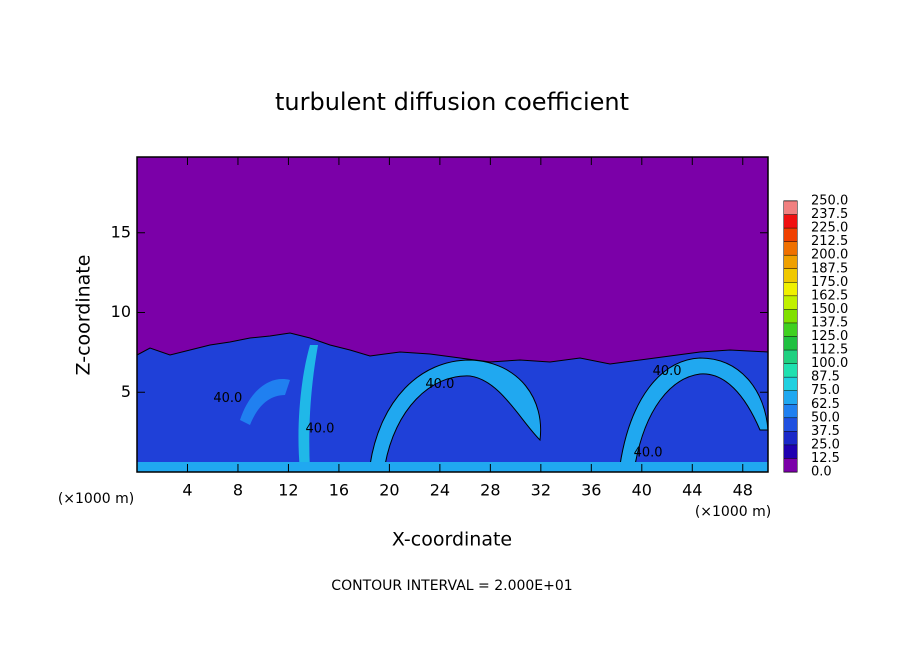  Describe the element at coordinates (490, 490) in the screenshot. I see `x-tick-label: 28` at that location.